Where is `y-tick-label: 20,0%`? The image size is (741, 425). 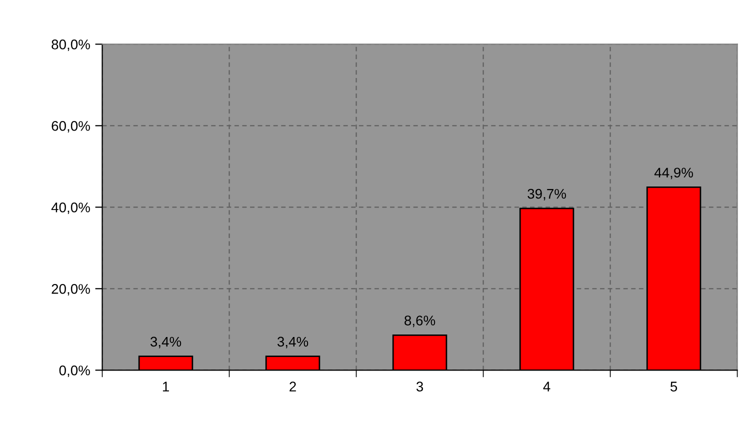 y-tick-label: 20,0% is located at coordinates (71, 290).